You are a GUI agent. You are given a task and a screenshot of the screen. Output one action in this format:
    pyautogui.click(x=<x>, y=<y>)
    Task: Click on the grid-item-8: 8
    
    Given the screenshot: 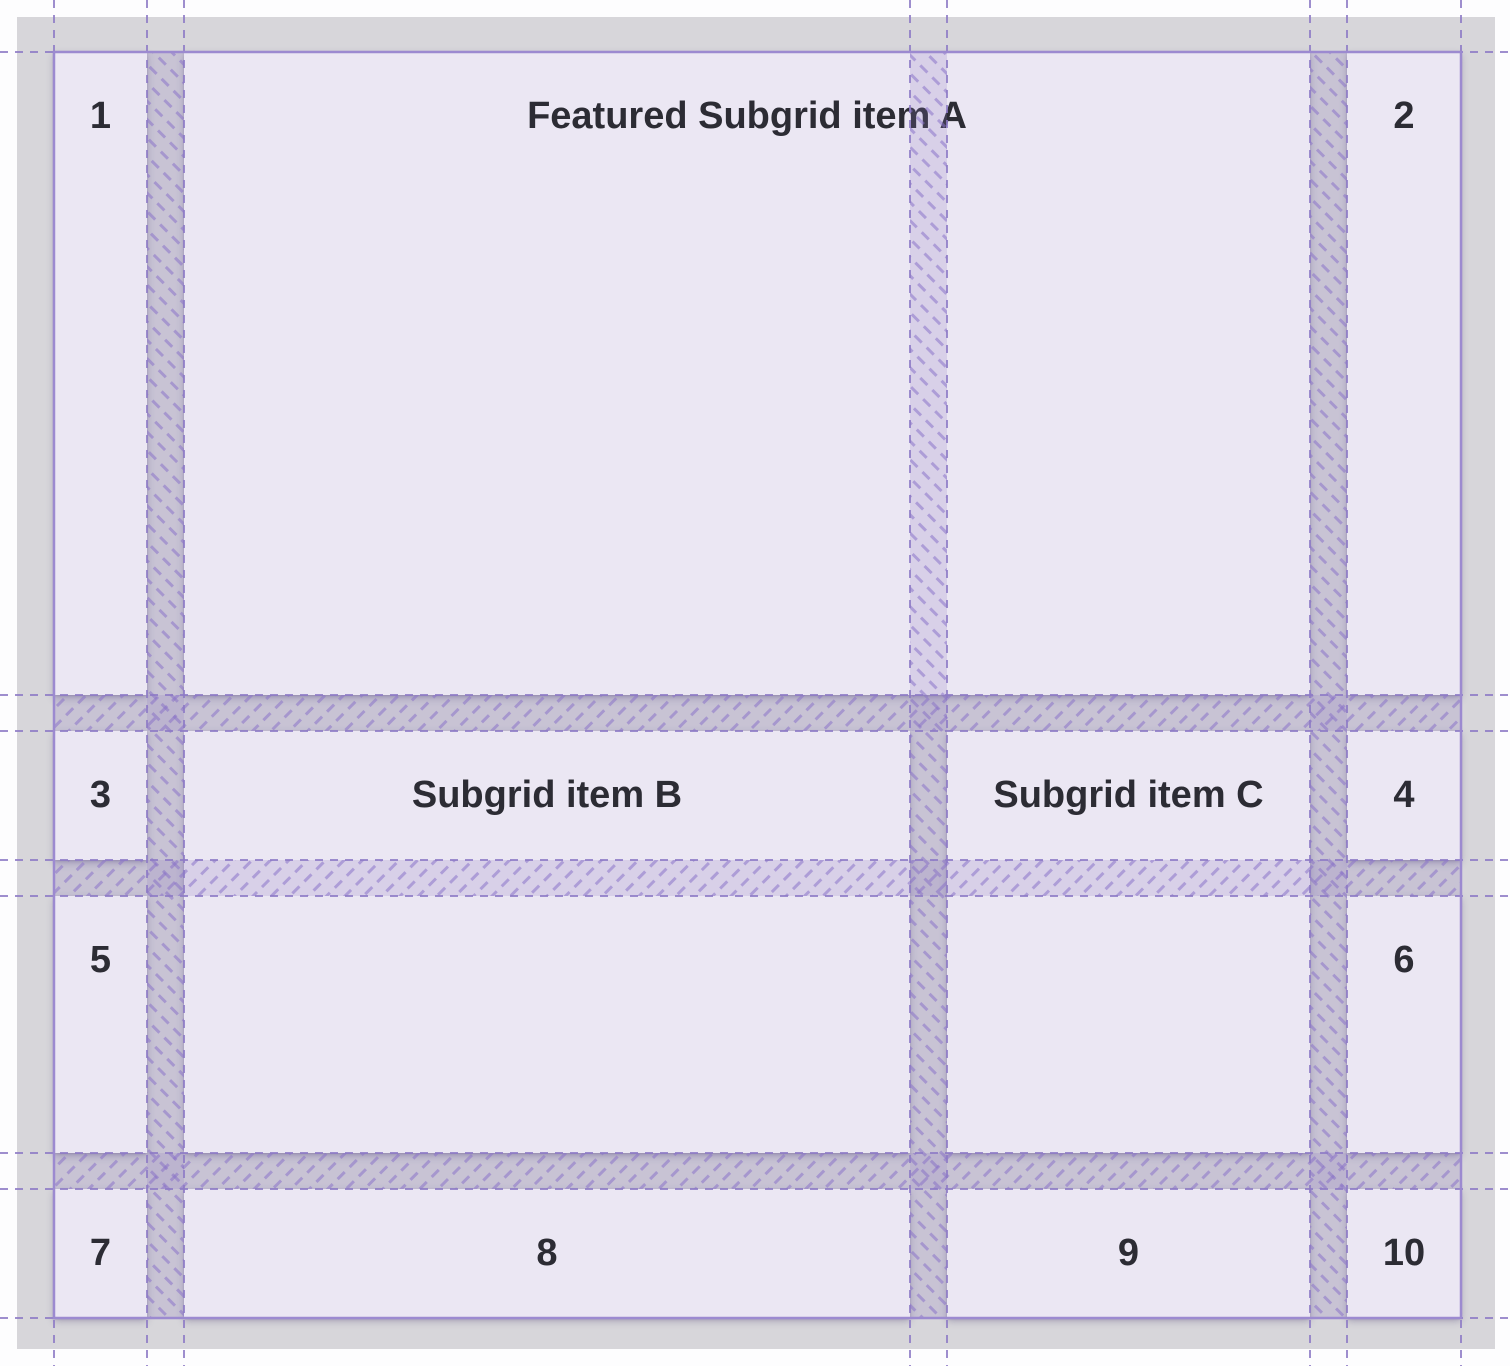 What is the action you would take?
    pyautogui.click(x=547, y=1253)
    